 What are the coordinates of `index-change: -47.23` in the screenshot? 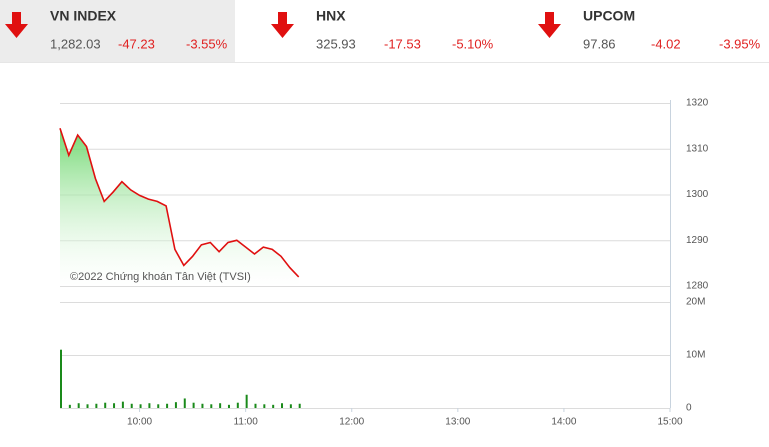 It's located at (136, 43).